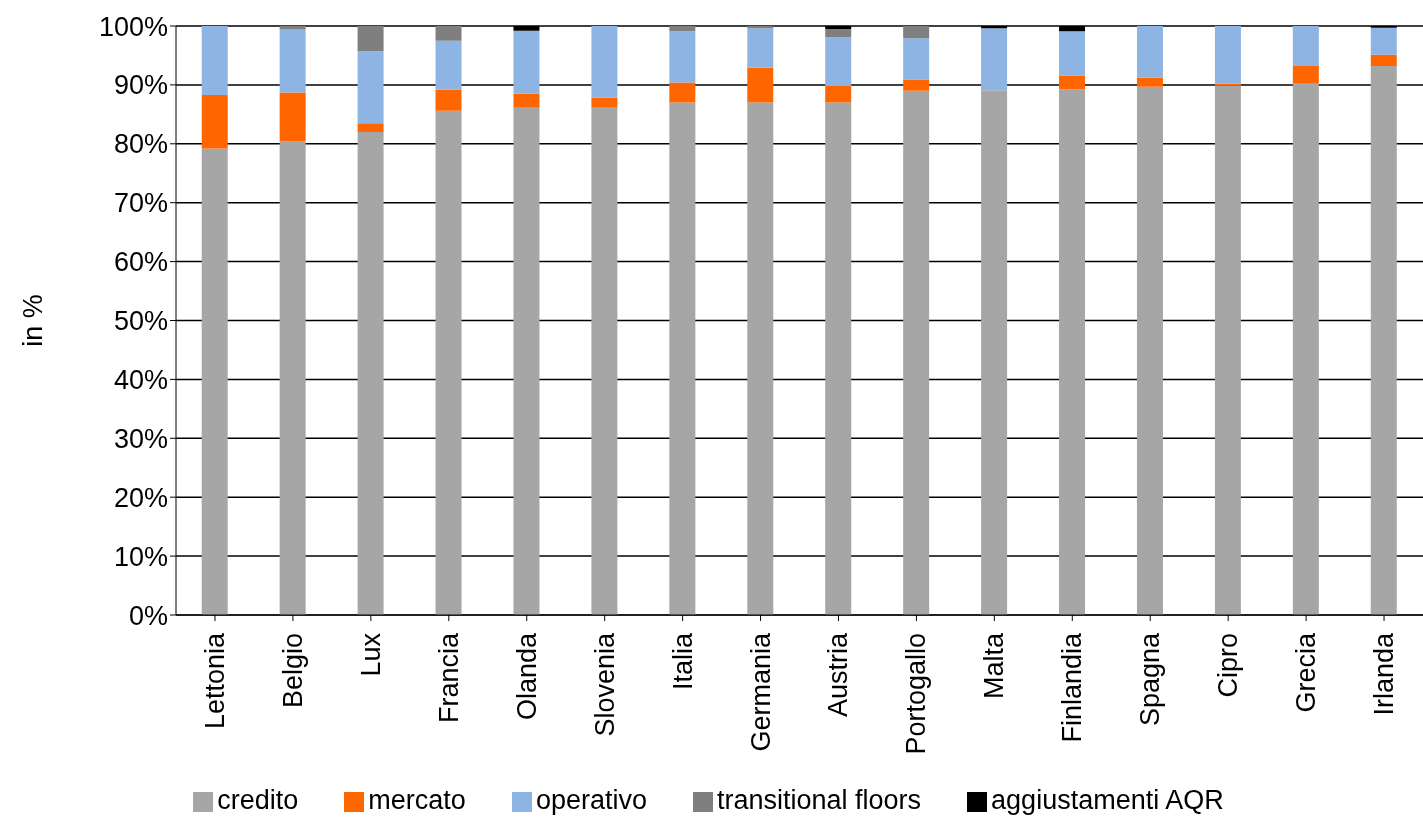 The width and height of the screenshot is (1423, 826). Describe the element at coordinates (1150, 679) in the screenshot. I see `x-tick-label: Spagna` at that location.